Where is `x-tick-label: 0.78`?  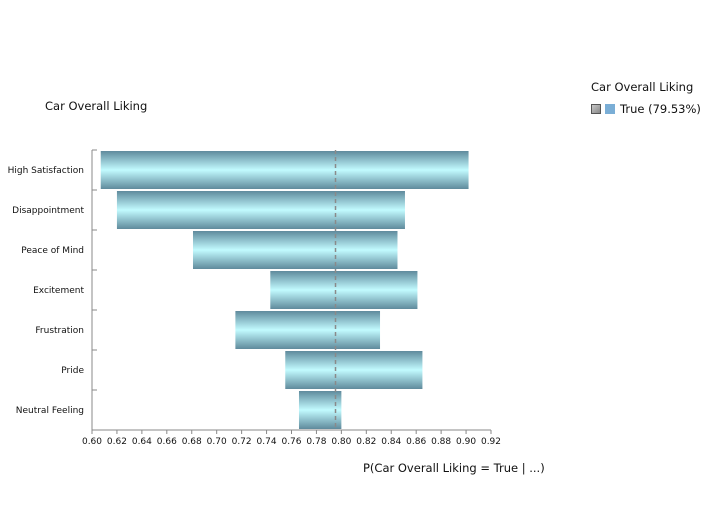 x-tick-label: 0.78 is located at coordinates (316, 442).